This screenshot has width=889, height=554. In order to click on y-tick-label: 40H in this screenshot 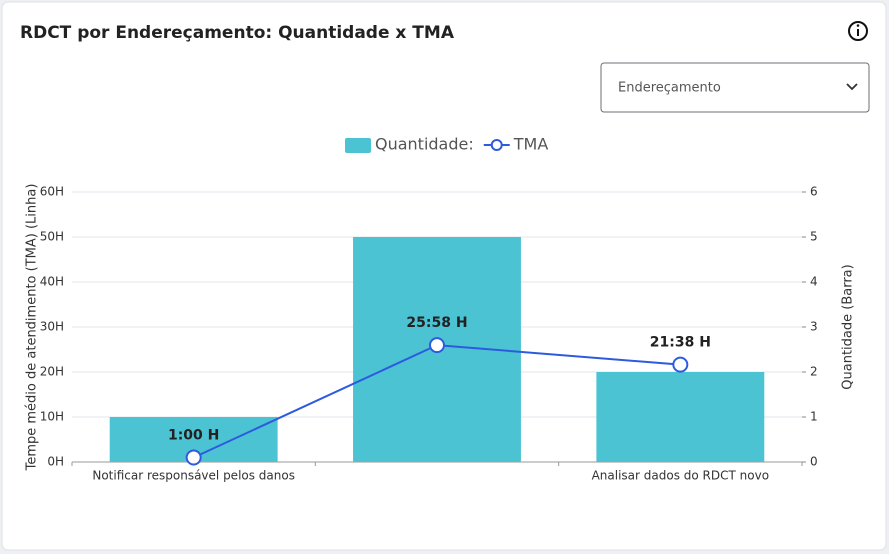, I will do `click(52, 282)`.